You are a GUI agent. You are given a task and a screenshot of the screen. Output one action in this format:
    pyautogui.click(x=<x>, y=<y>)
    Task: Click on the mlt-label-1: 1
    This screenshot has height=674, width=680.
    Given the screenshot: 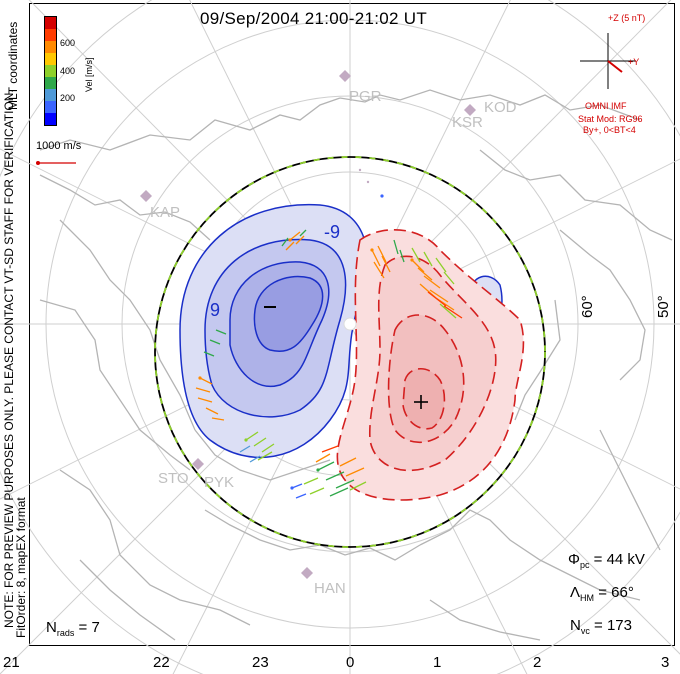 What is the action you would take?
    pyautogui.click(x=437, y=662)
    